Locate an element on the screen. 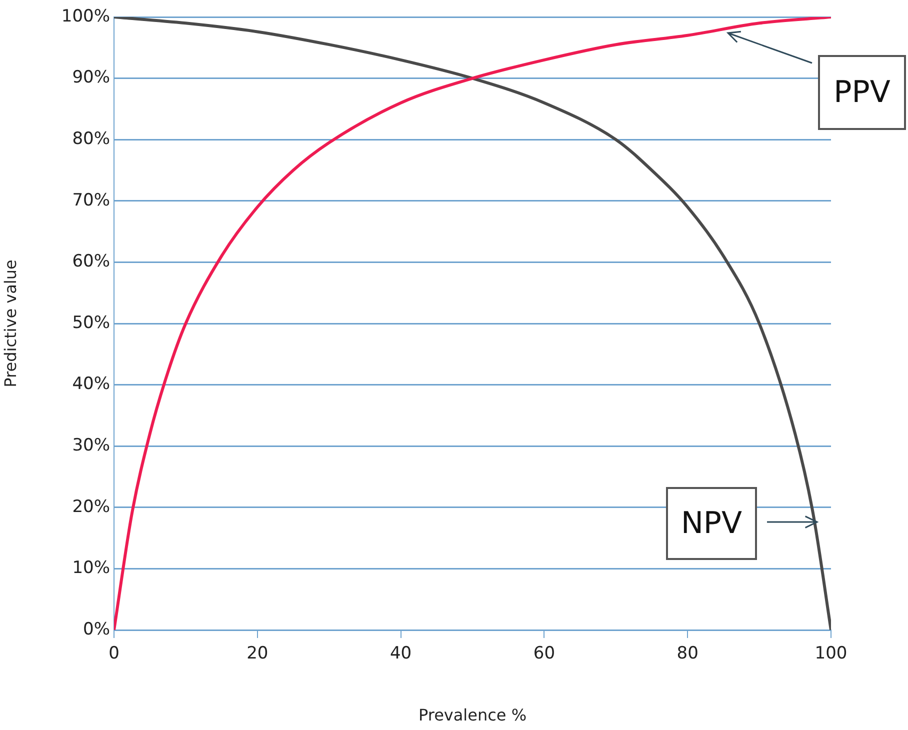 The height and width of the screenshot is (730, 908). y-tick-label: 70% is located at coordinates (91, 200).